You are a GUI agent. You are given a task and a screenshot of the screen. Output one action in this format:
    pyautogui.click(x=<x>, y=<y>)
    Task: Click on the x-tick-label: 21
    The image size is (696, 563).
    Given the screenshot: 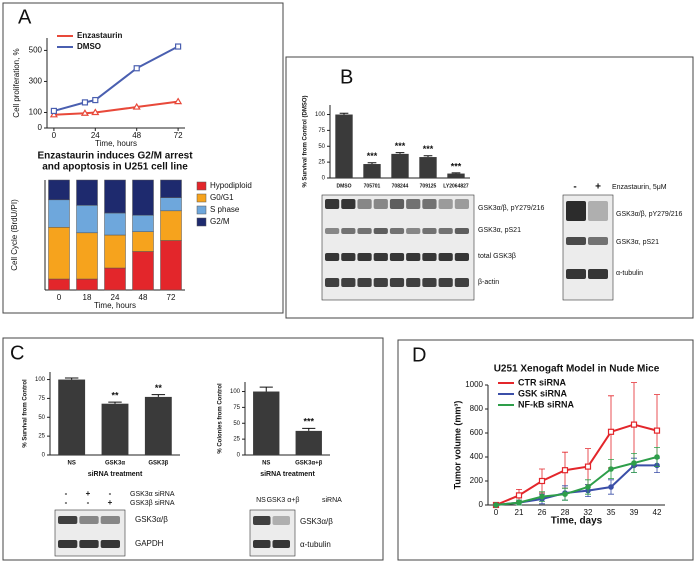 What is the action you would take?
    pyautogui.click(x=519, y=512)
    